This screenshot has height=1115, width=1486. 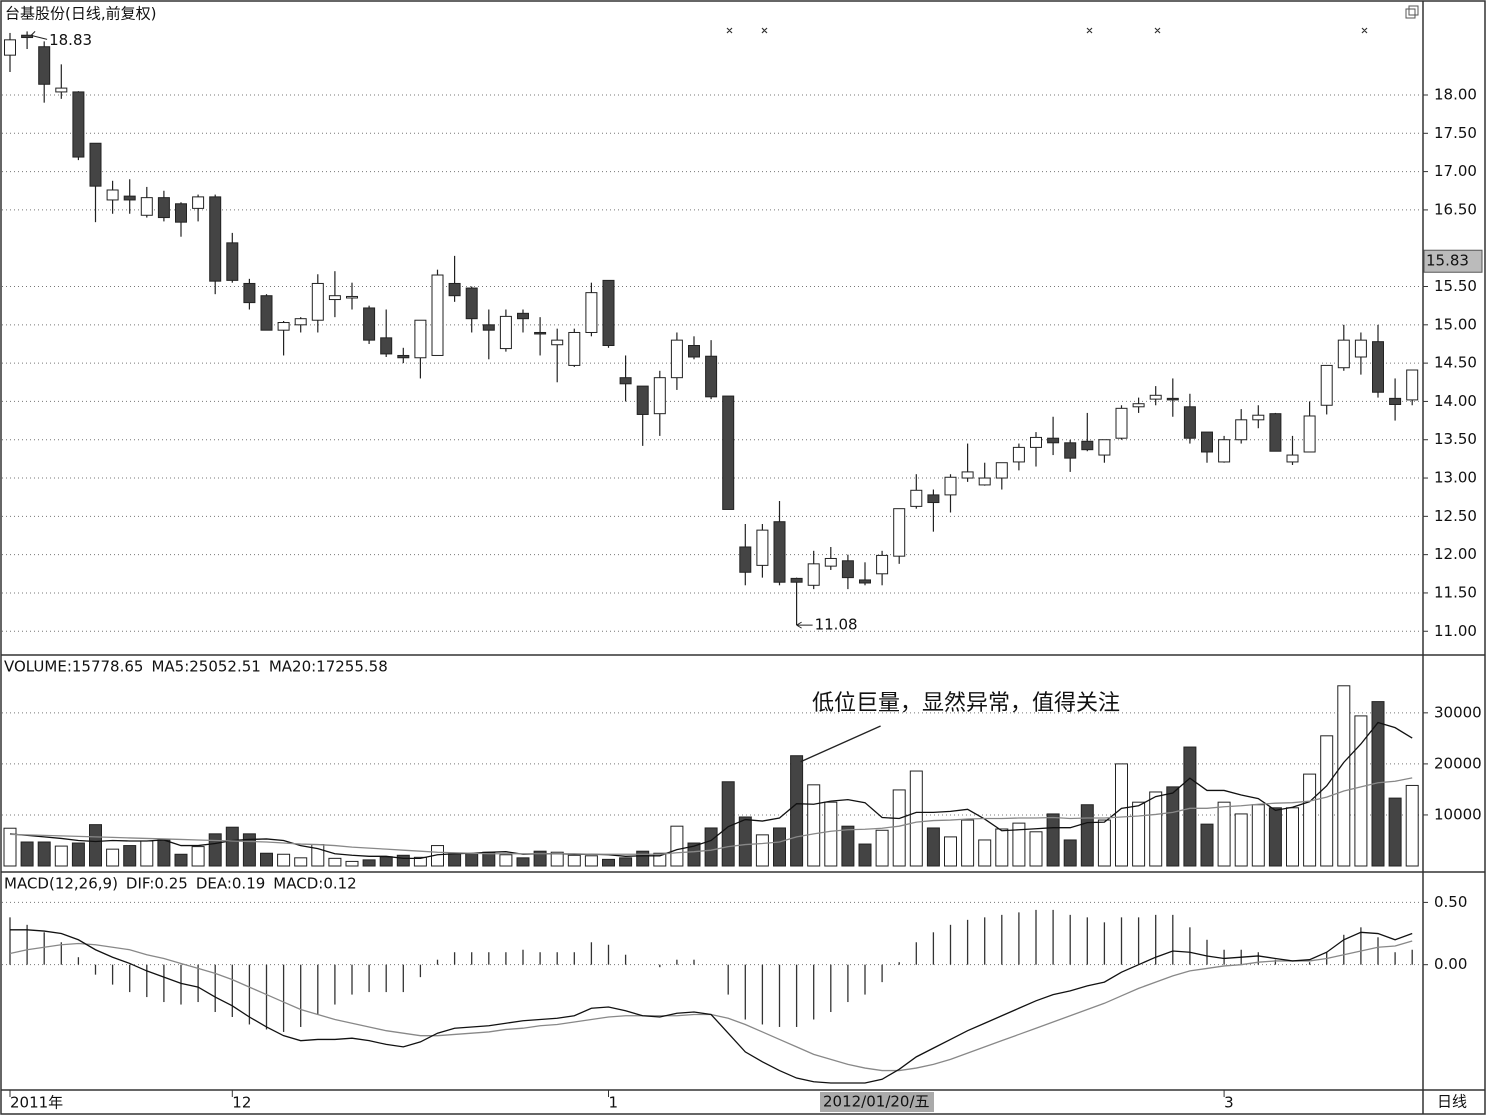 What do you see at coordinates (205, 667) in the screenshot?
I see `header-label: MA5:25052.51` at bounding box center [205, 667].